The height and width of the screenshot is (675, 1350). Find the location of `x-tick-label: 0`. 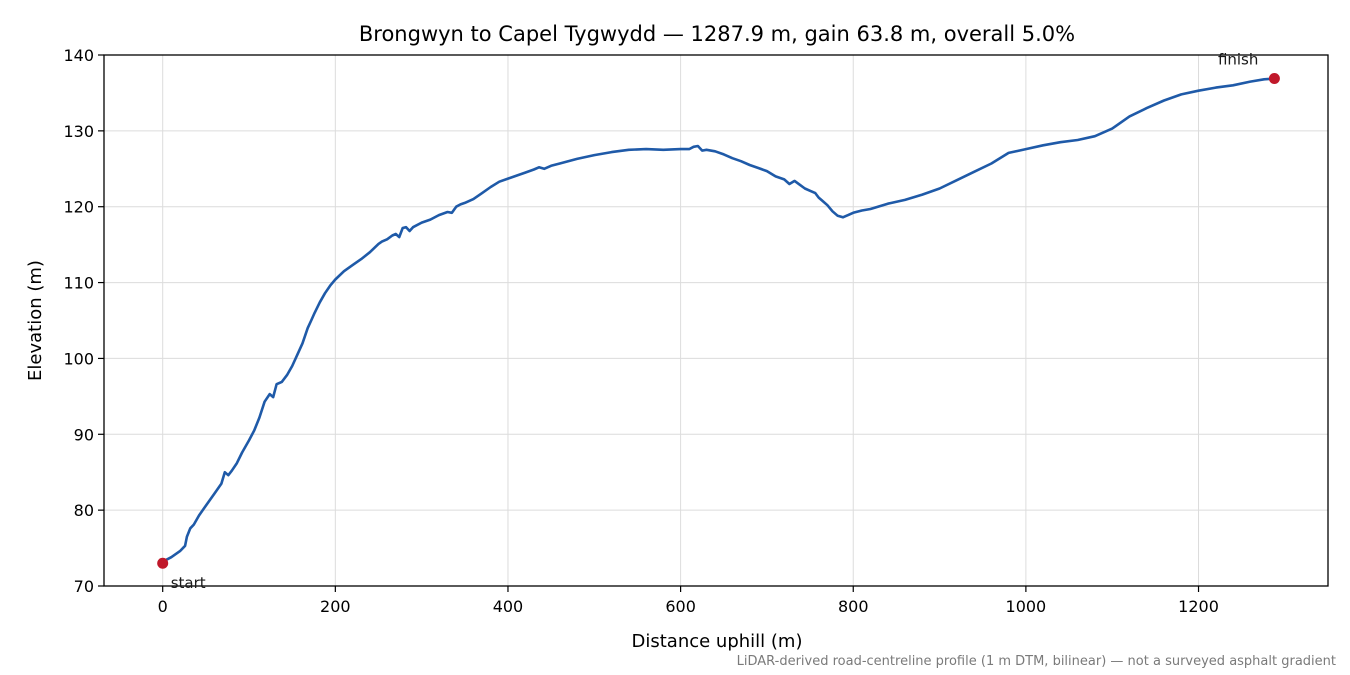

x-tick-label: 0 is located at coordinates (163, 606).